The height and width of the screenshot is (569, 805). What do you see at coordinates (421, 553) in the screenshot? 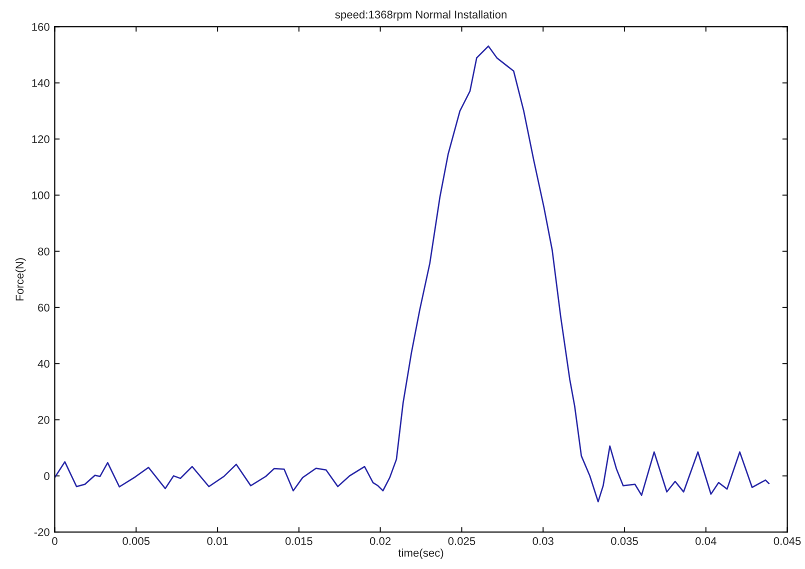
I see `x-axis-title: time(sec)` at bounding box center [421, 553].